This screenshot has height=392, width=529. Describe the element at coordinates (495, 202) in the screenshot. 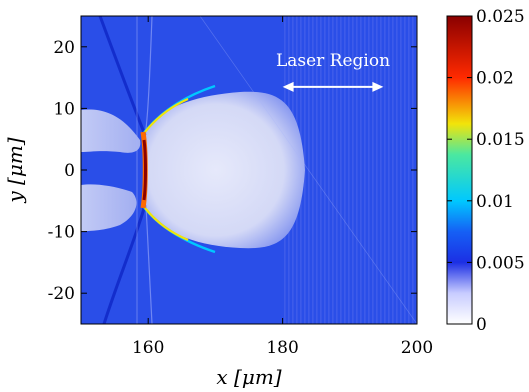

I see `colorbar-tick-label-2: 0.01` at that location.